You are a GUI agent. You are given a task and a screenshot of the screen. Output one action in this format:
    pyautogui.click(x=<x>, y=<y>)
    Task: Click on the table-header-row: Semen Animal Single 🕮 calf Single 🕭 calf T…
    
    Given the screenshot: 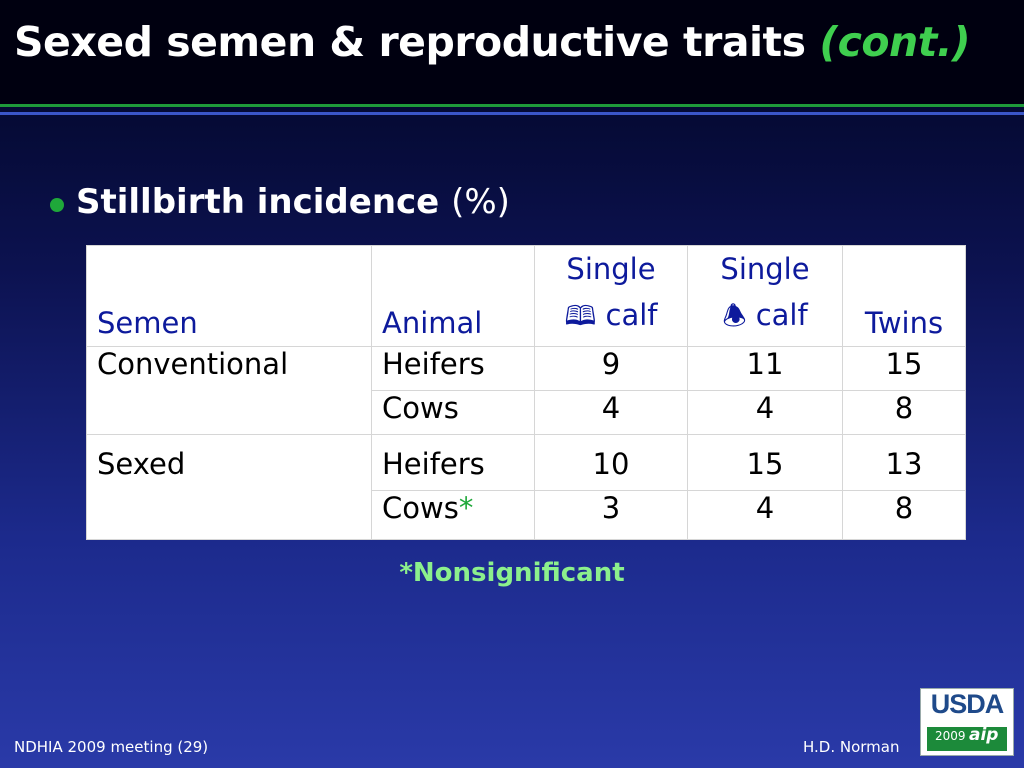 What is the action you would take?
    pyautogui.click(x=526, y=296)
    